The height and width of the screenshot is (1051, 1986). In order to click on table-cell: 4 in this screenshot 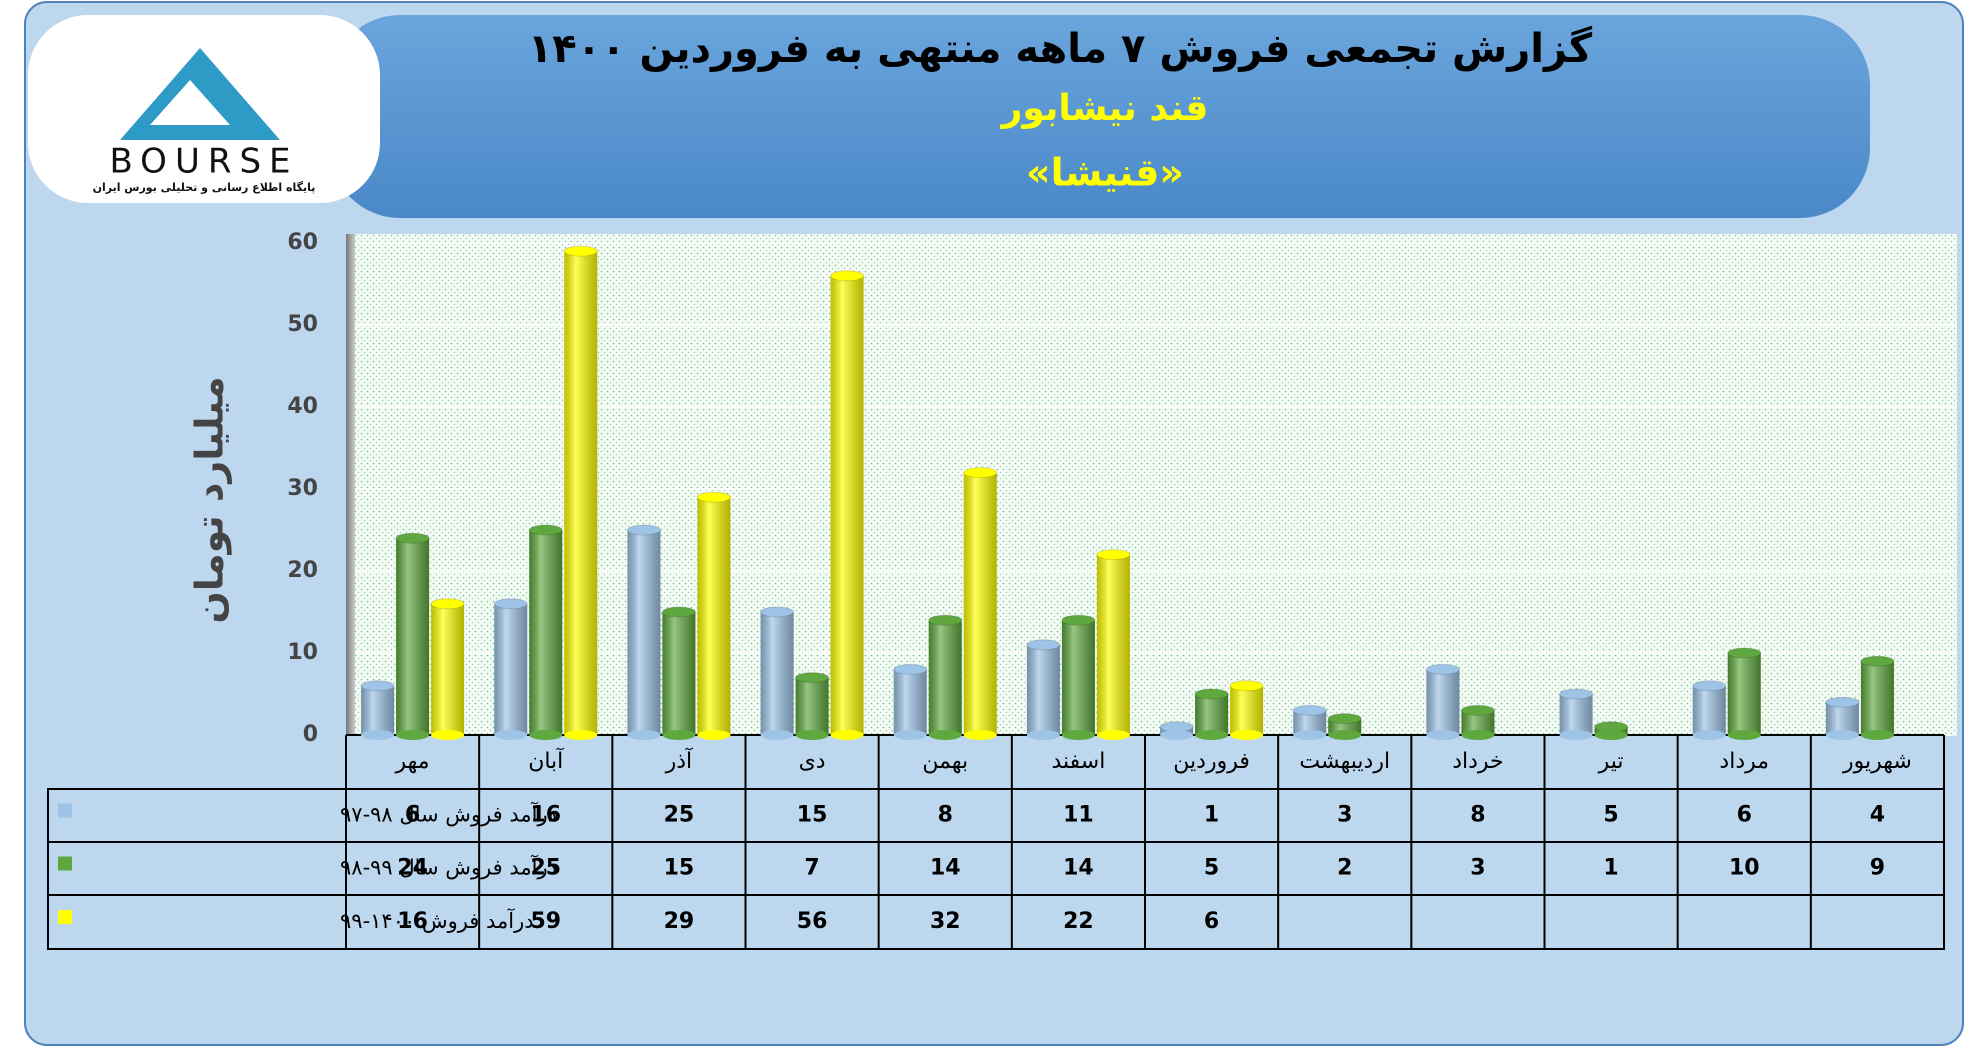, I will do `click(1877, 815)`.